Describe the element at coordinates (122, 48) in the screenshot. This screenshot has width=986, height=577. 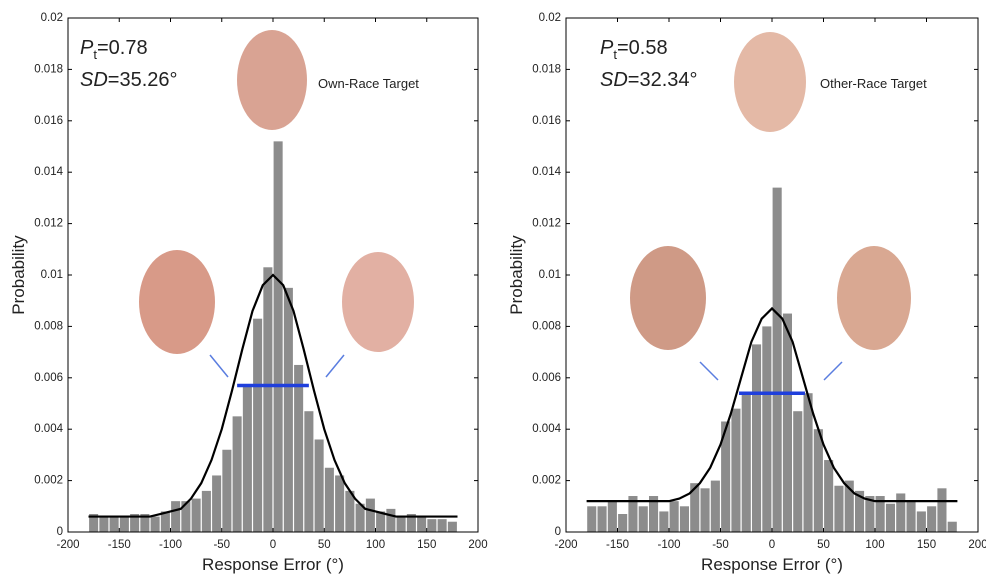
I see `stat-value: =0.78` at that location.